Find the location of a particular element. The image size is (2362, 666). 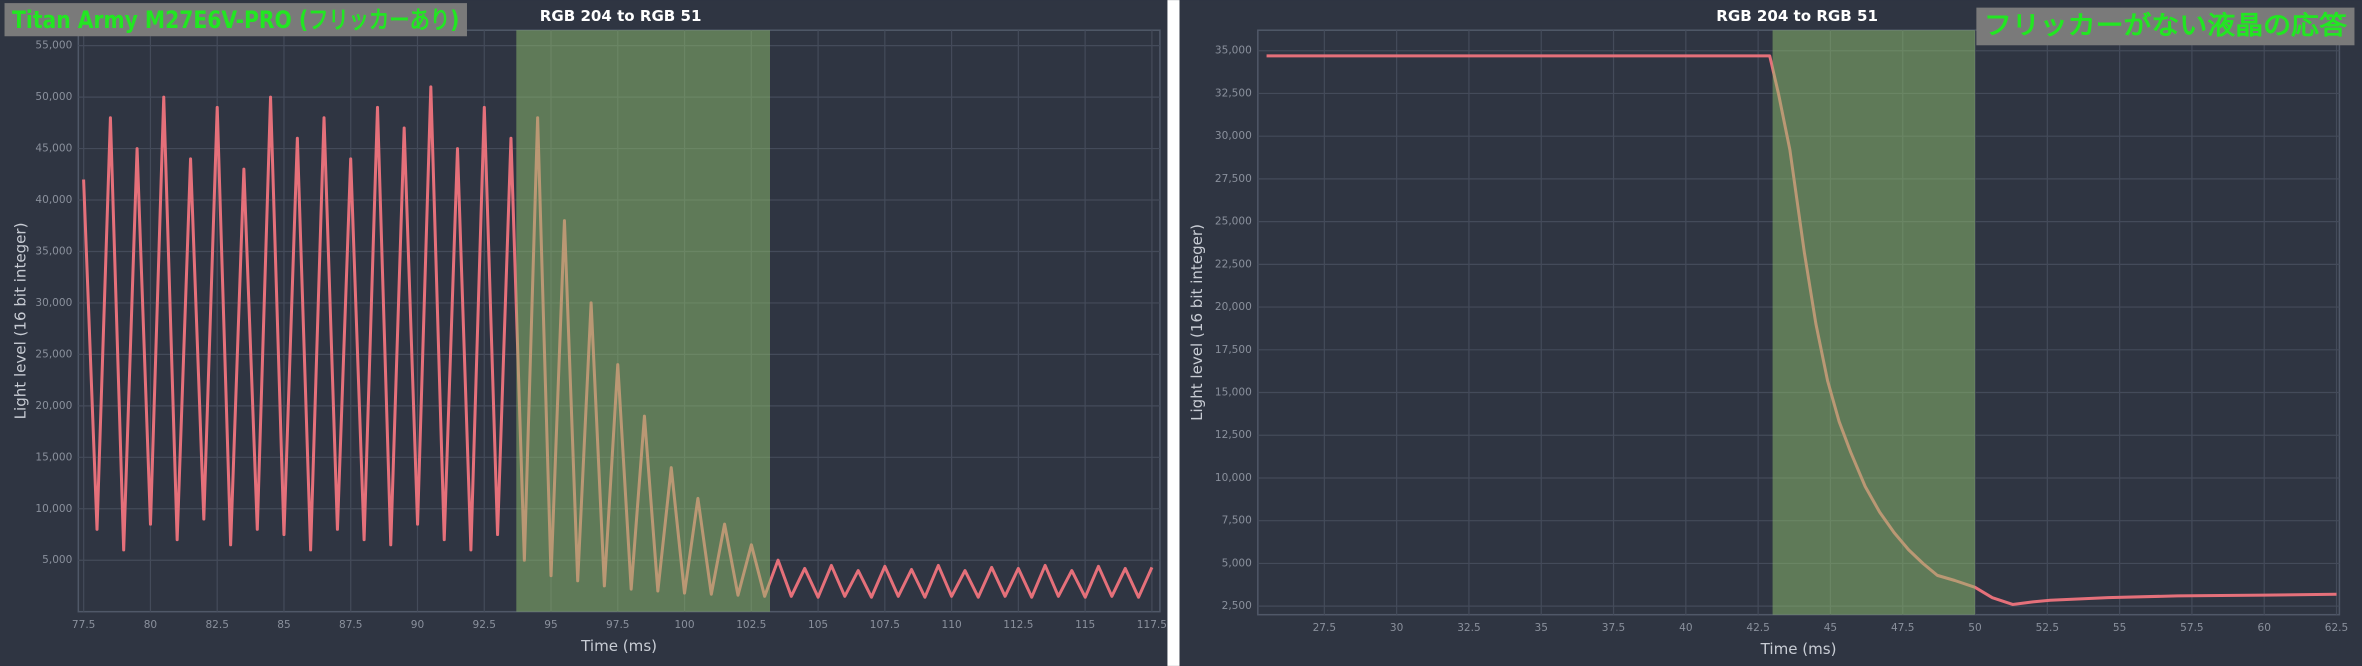

y-tick-label: 50,000 is located at coordinates (53, 97).